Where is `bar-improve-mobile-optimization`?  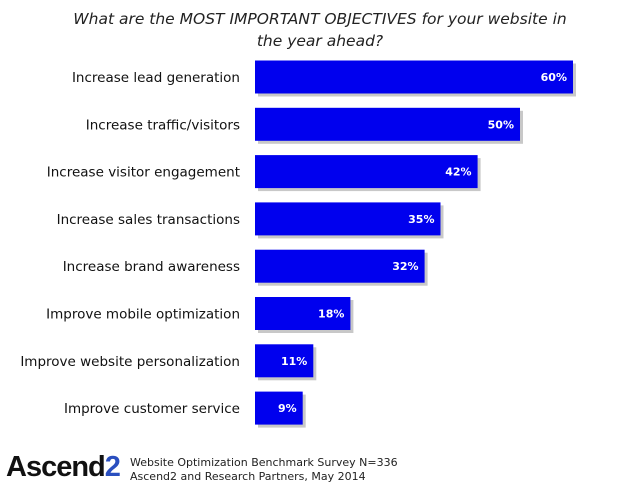
bar-improve-mobile-optimization is located at coordinates (303, 313).